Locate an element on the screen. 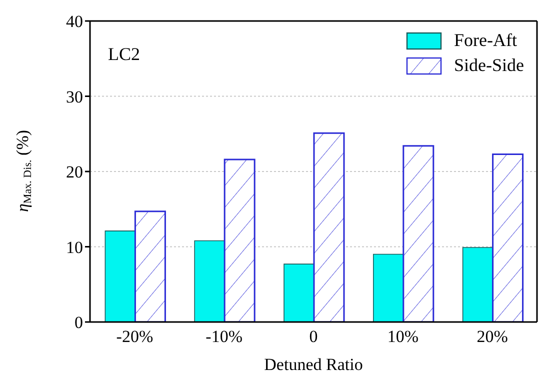  y-tick-label: 0 is located at coordinates (78, 322).